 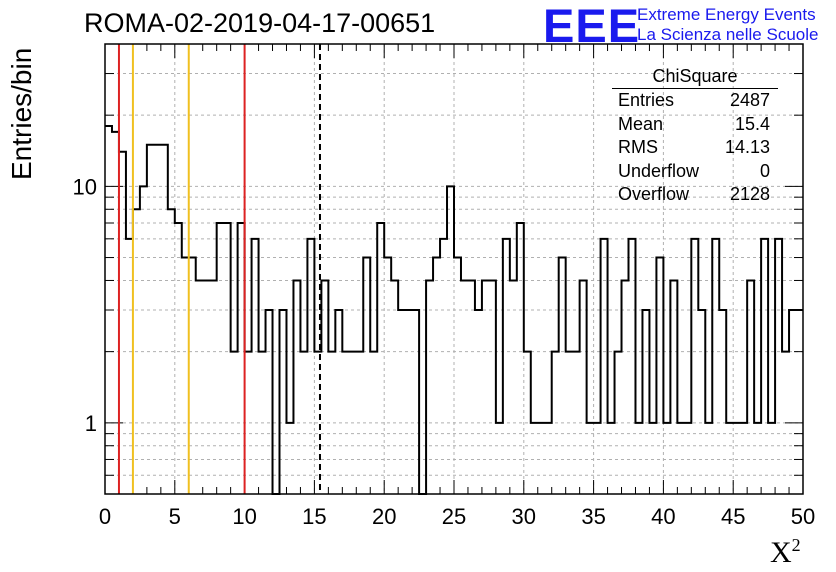 What do you see at coordinates (244, 516) in the screenshot?
I see `x-tick-label: 10` at bounding box center [244, 516].